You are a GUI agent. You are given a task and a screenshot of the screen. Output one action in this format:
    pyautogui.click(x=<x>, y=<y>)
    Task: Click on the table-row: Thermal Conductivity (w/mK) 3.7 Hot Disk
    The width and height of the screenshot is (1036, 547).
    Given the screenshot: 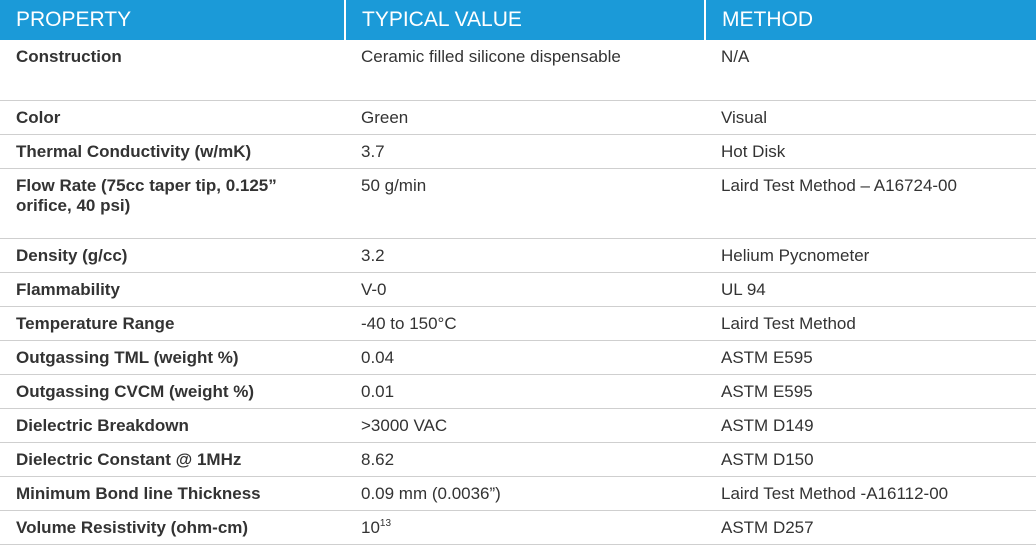 What is the action you would take?
    pyautogui.click(x=518, y=151)
    